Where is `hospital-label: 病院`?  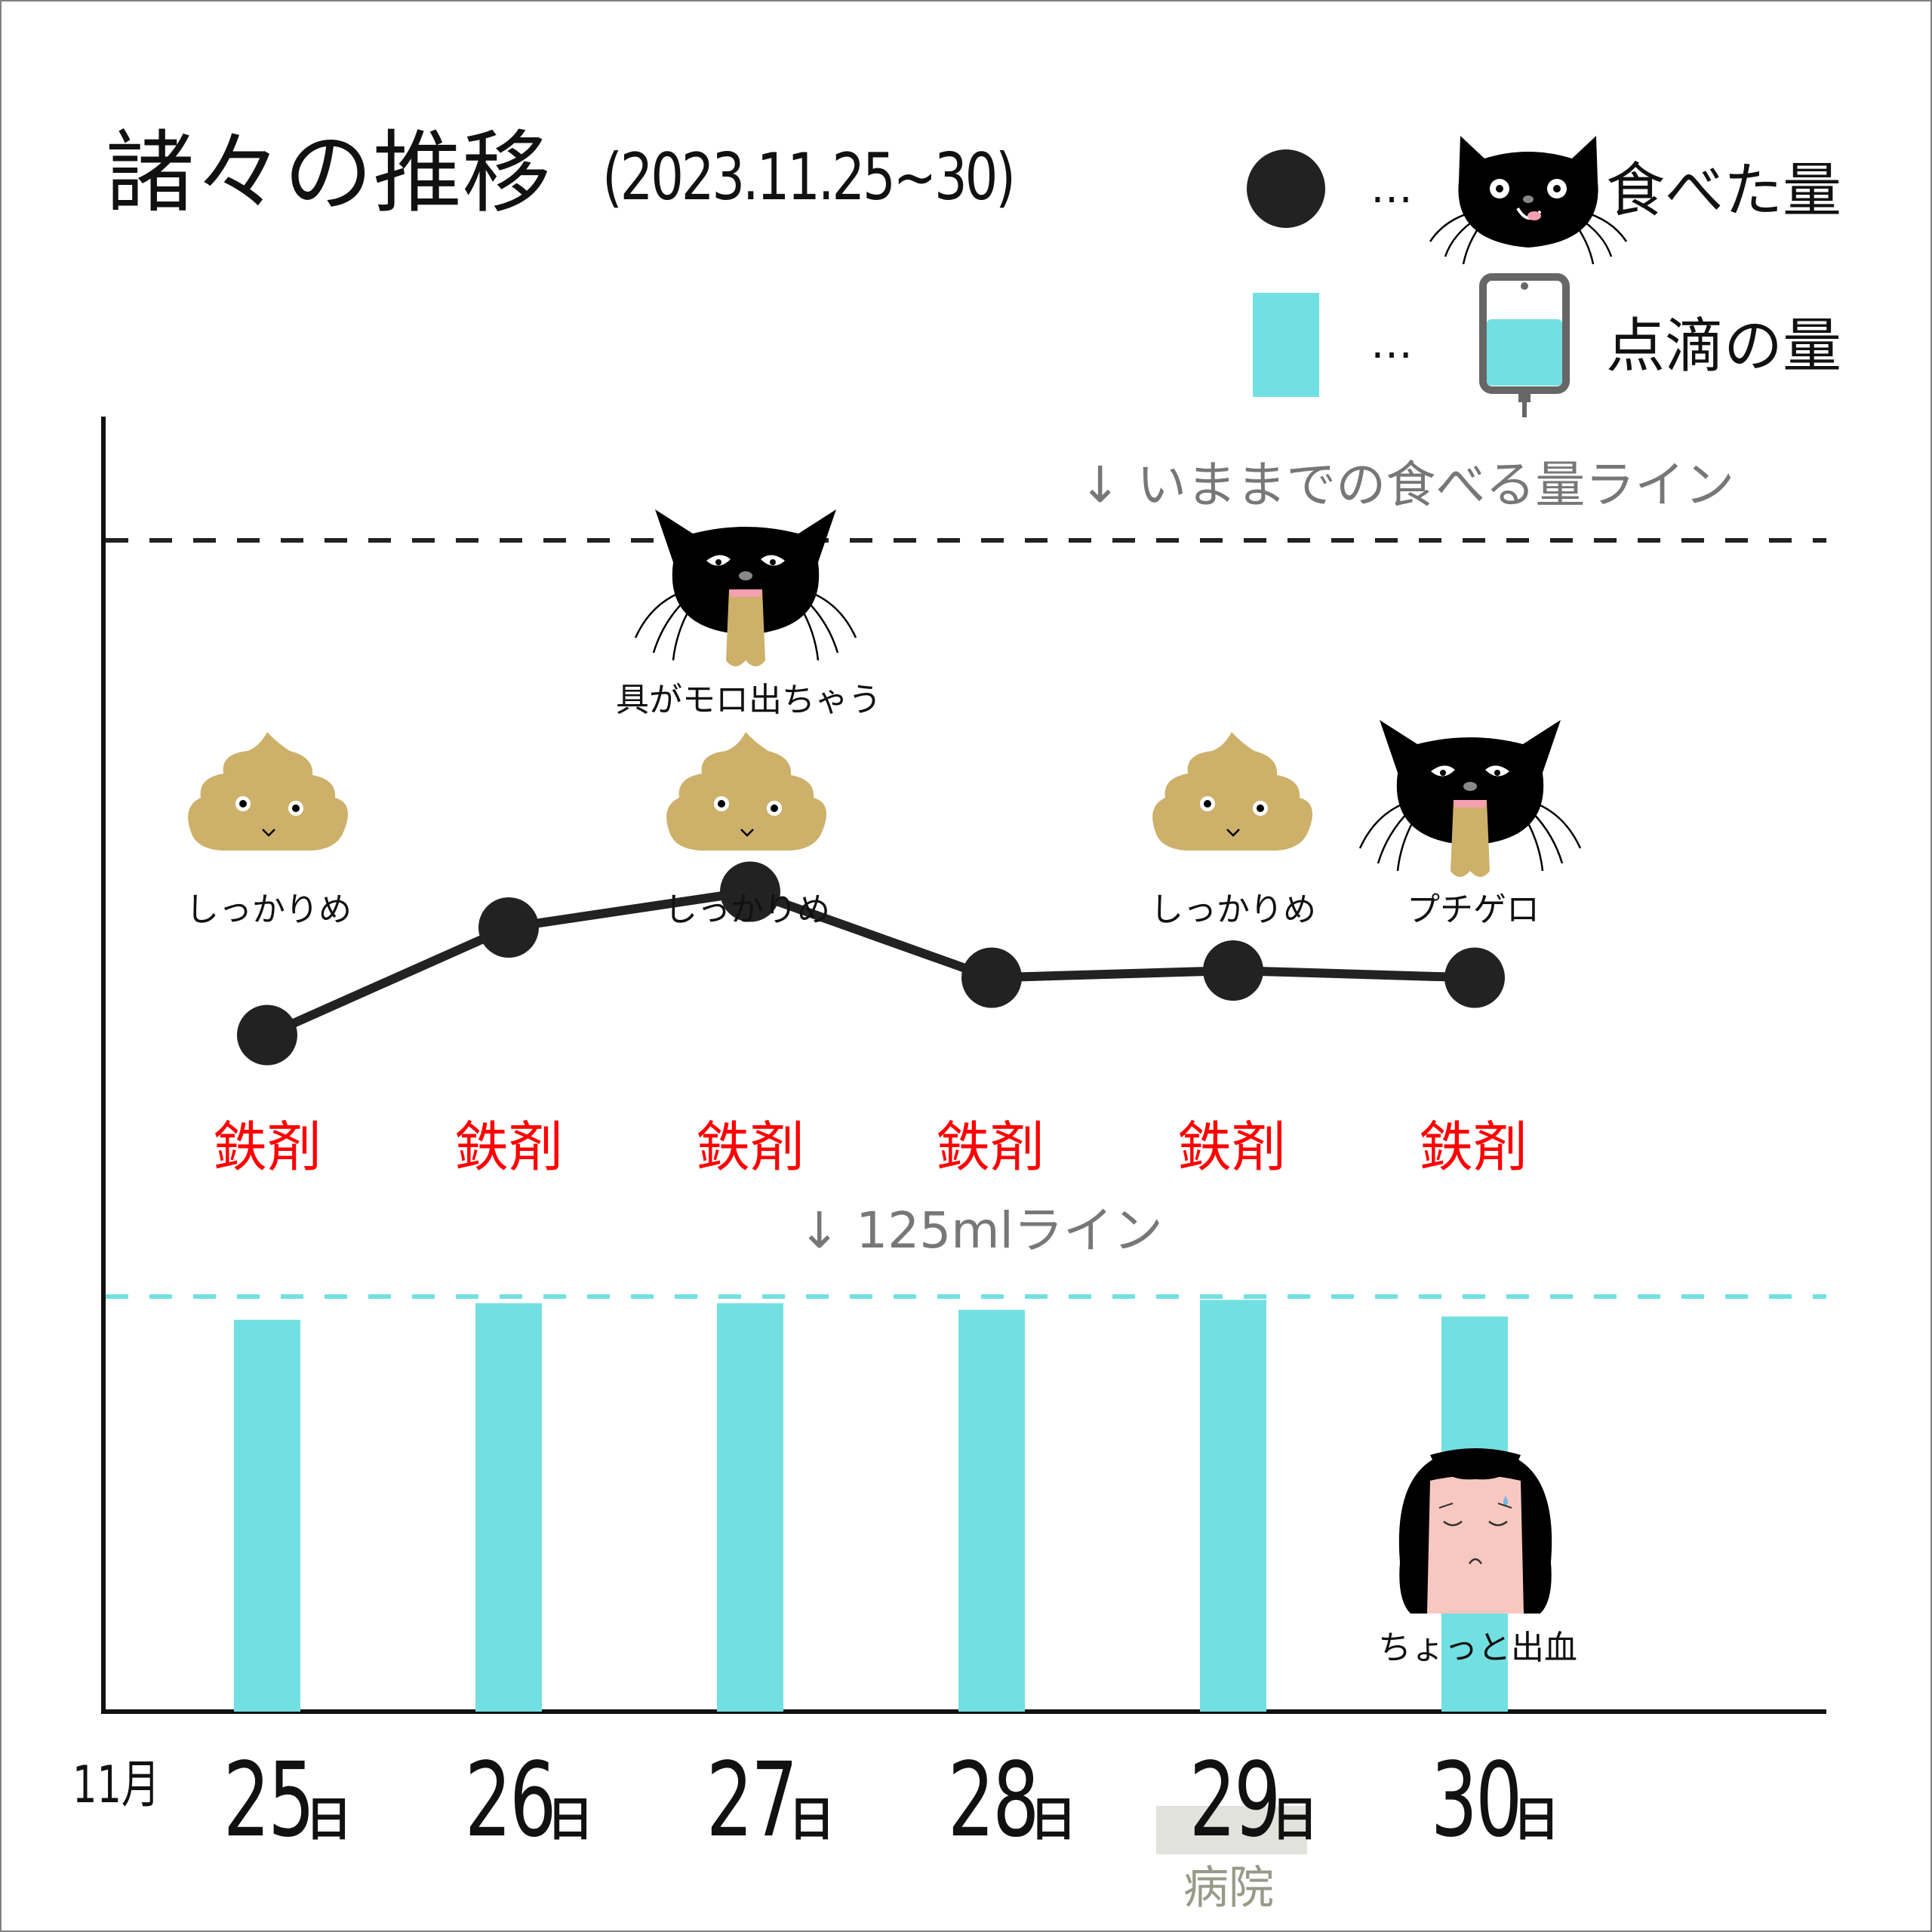 hospital-label: 病院 is located at coordinates (1228, 1888).